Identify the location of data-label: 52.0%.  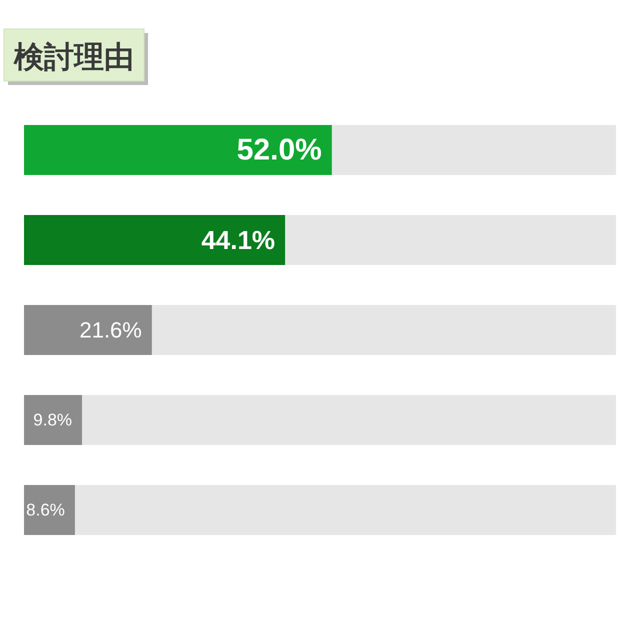
(279, 150).